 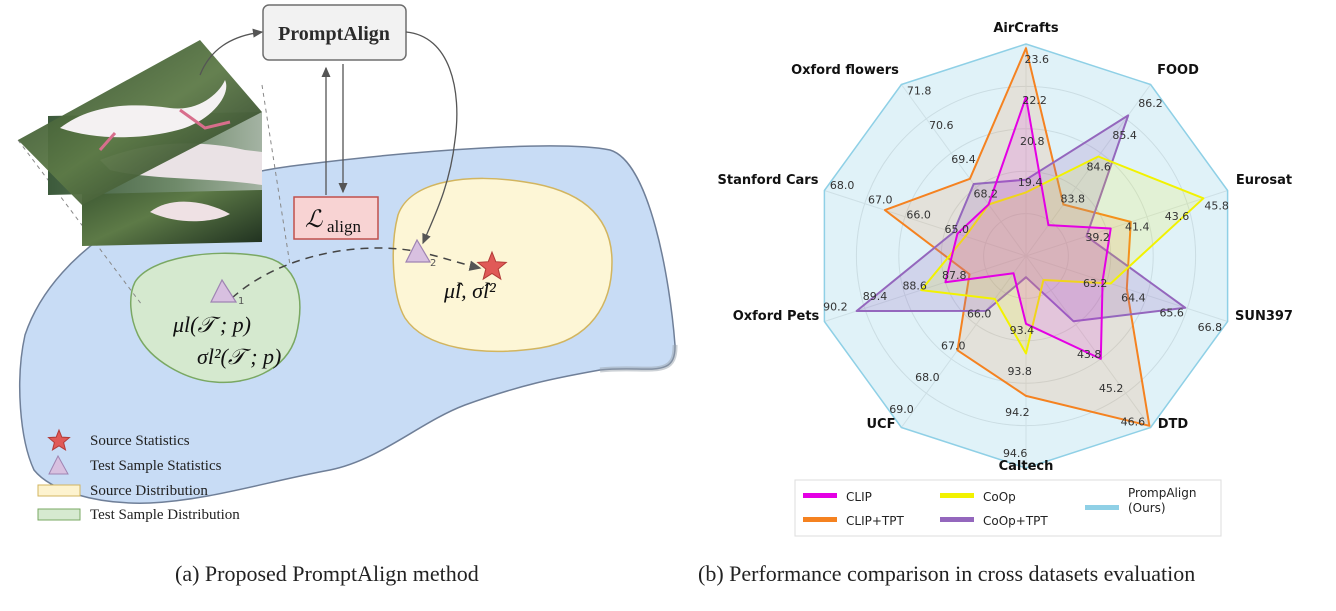 I want to click on tick-label: 45.2, so click(x=1111, y=388).